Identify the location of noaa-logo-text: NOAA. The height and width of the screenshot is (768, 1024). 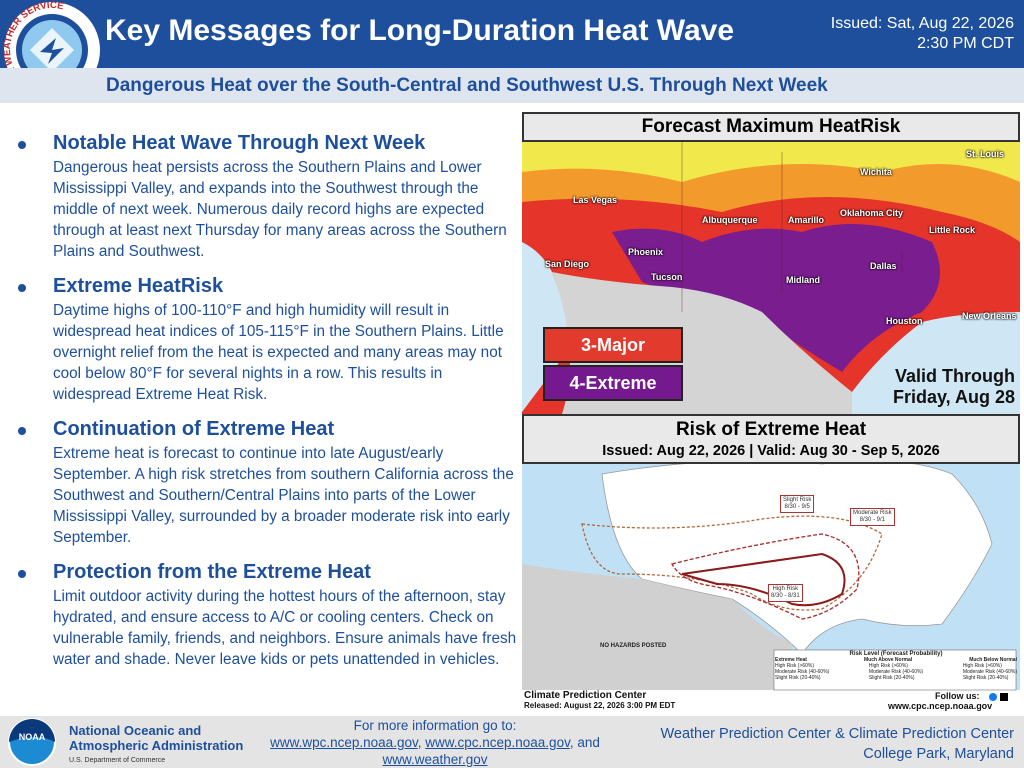
(32, 737).